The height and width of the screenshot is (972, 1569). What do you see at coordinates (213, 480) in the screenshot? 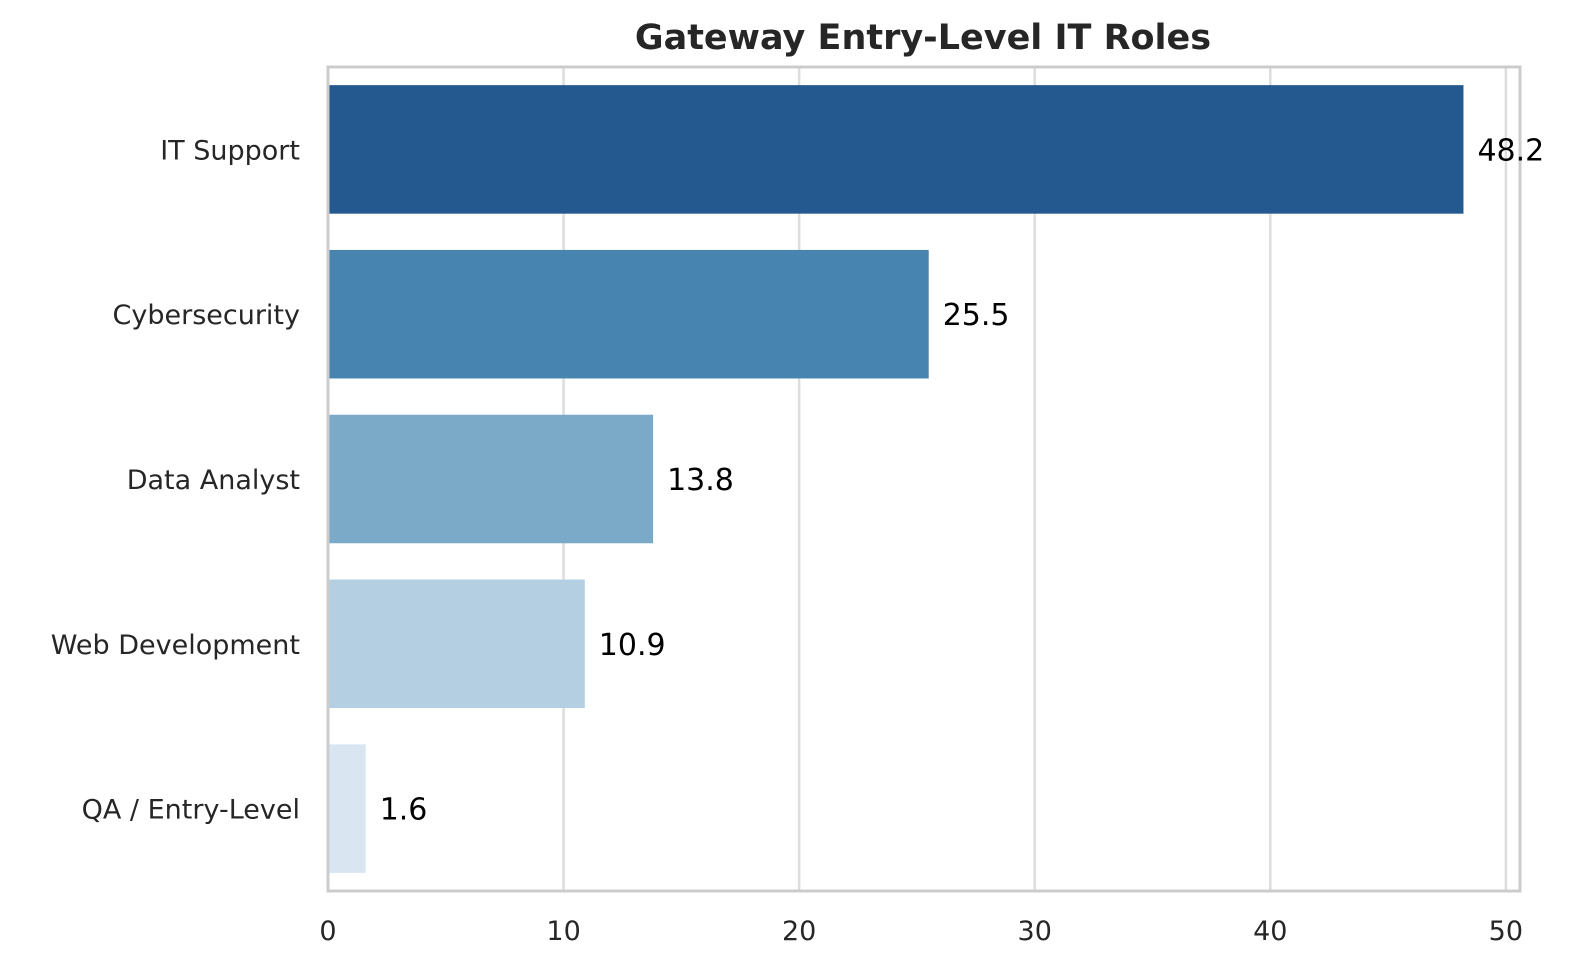
I see `y-tick-label: Data Analyst` at bounding box center [213, 480].